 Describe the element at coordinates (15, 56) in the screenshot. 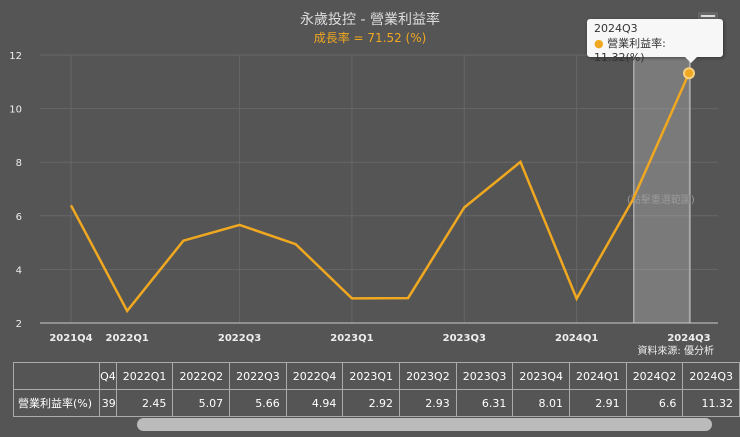

I see `y-tick-label: 12` at that location.